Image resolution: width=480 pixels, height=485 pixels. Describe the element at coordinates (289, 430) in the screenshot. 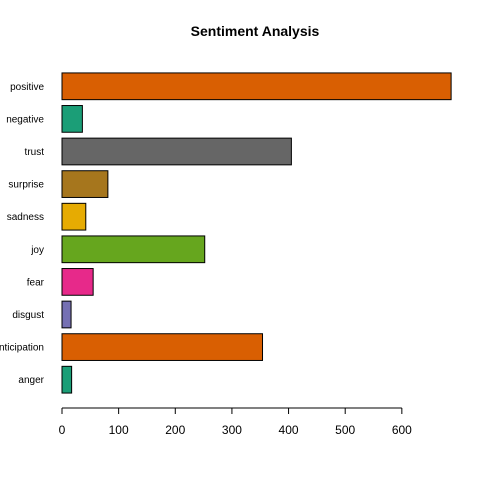

I see `x-tick-label-400: 400` at that location.